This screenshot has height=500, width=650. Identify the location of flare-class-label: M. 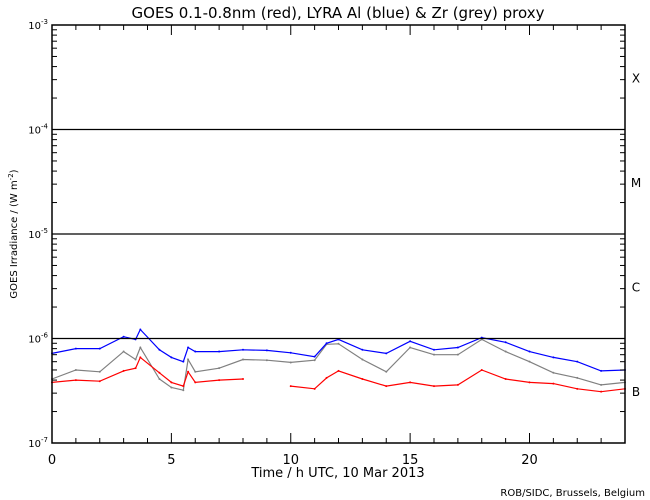
(636, 183).